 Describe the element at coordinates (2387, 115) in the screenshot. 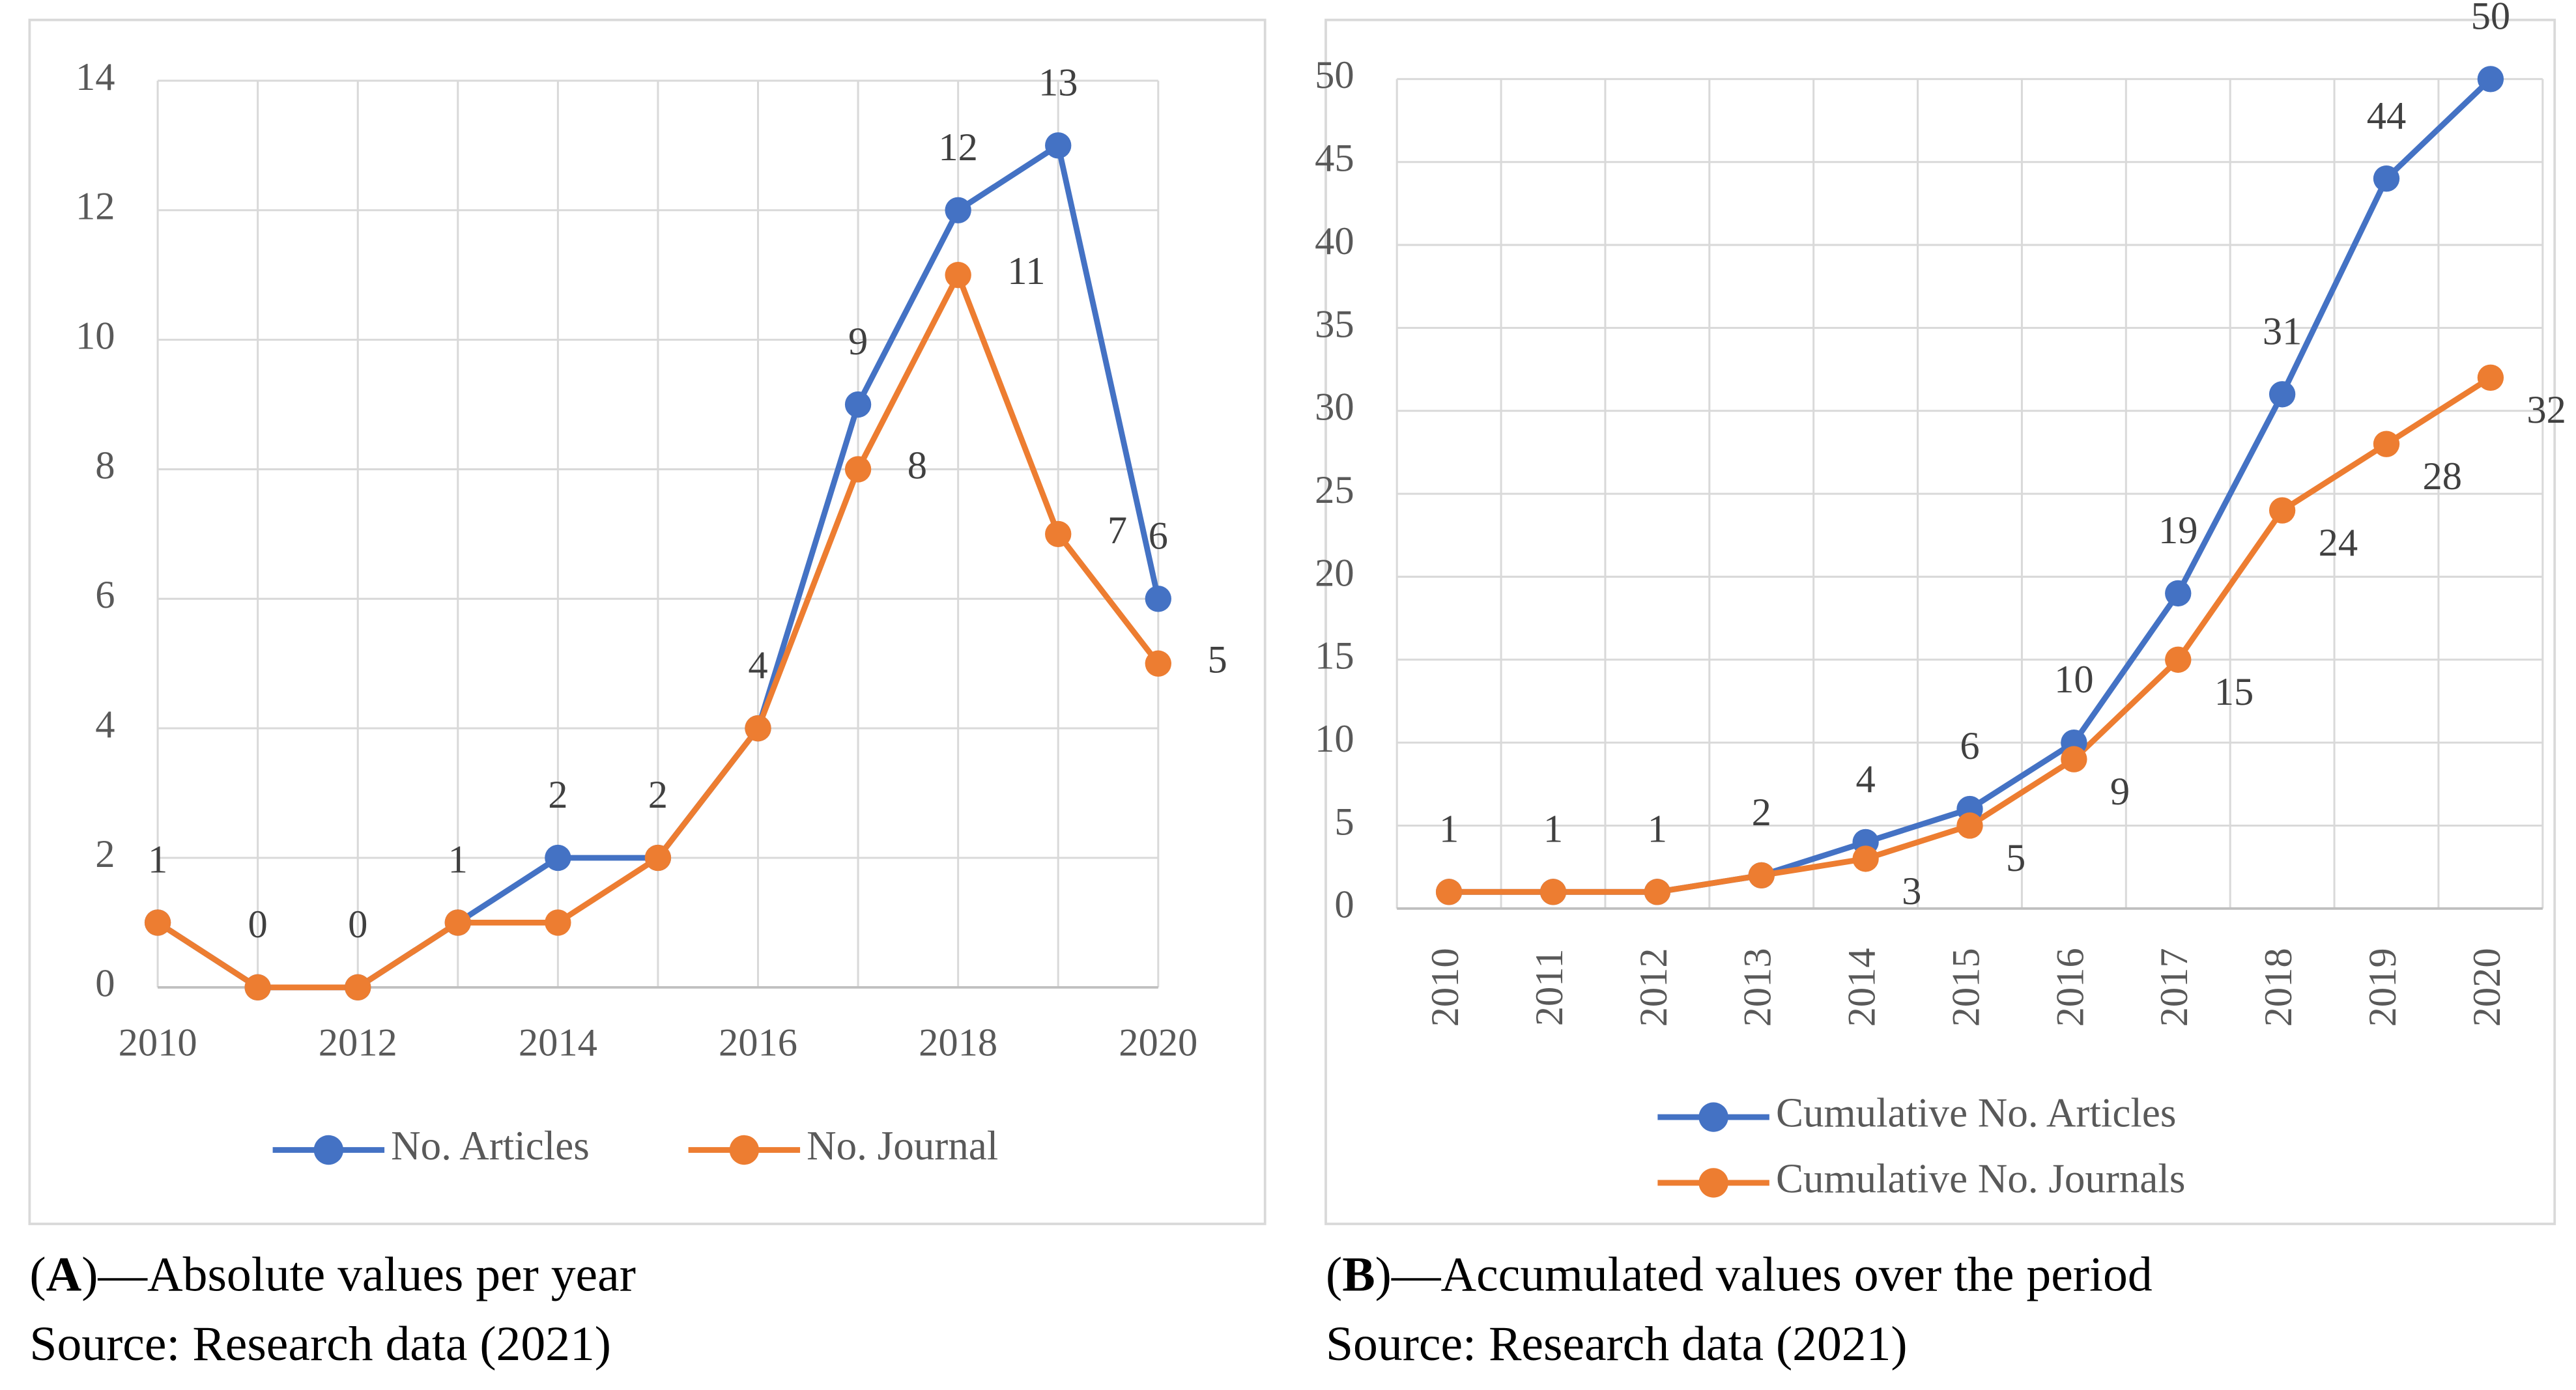

I see `data-label: 44` at that location.